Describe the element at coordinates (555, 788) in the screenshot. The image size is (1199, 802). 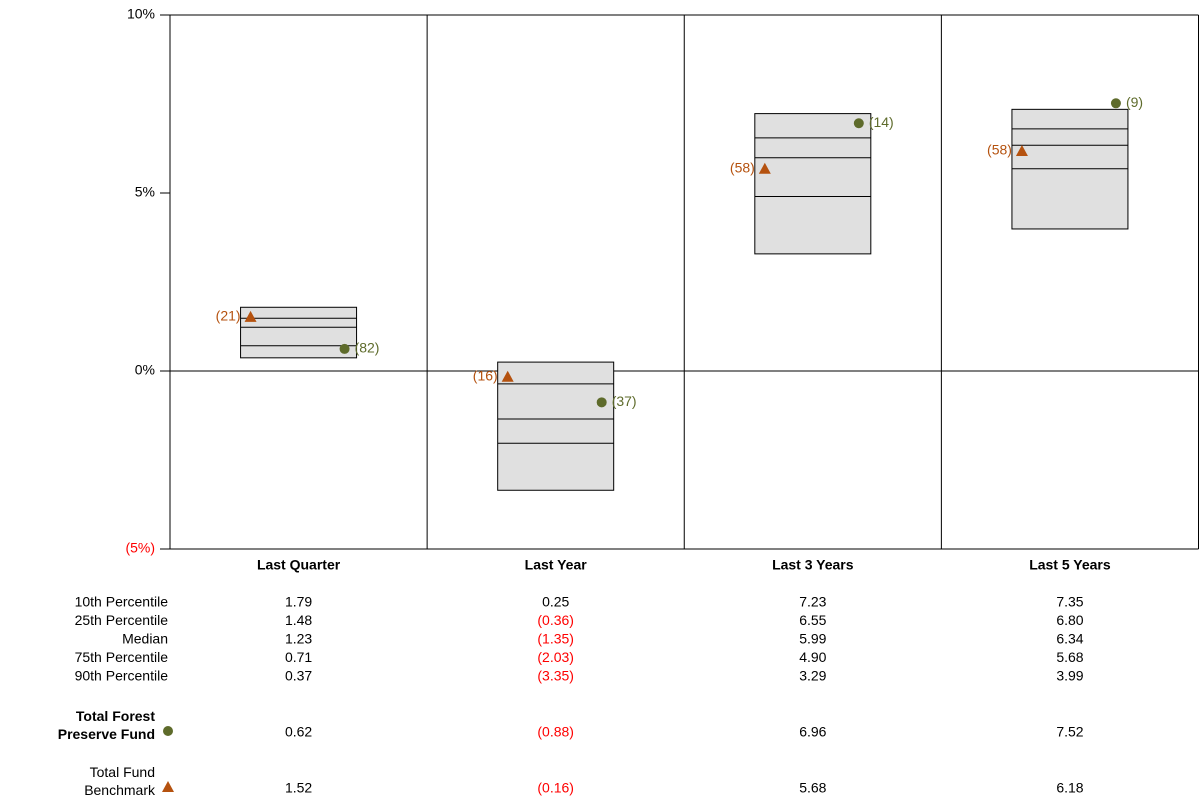
I see `table-value: (0.16)` at that location.